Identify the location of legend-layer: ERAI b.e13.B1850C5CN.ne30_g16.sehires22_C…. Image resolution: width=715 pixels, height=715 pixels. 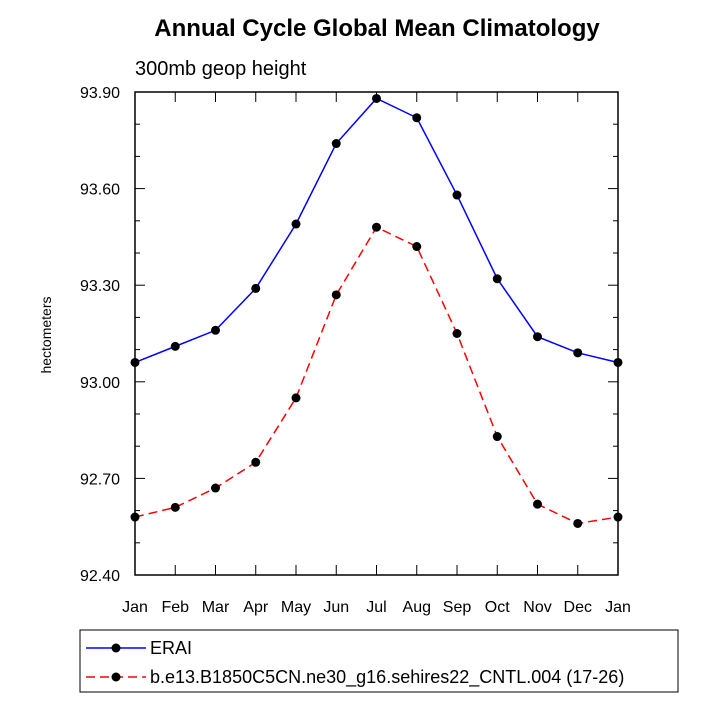
(355, 663).